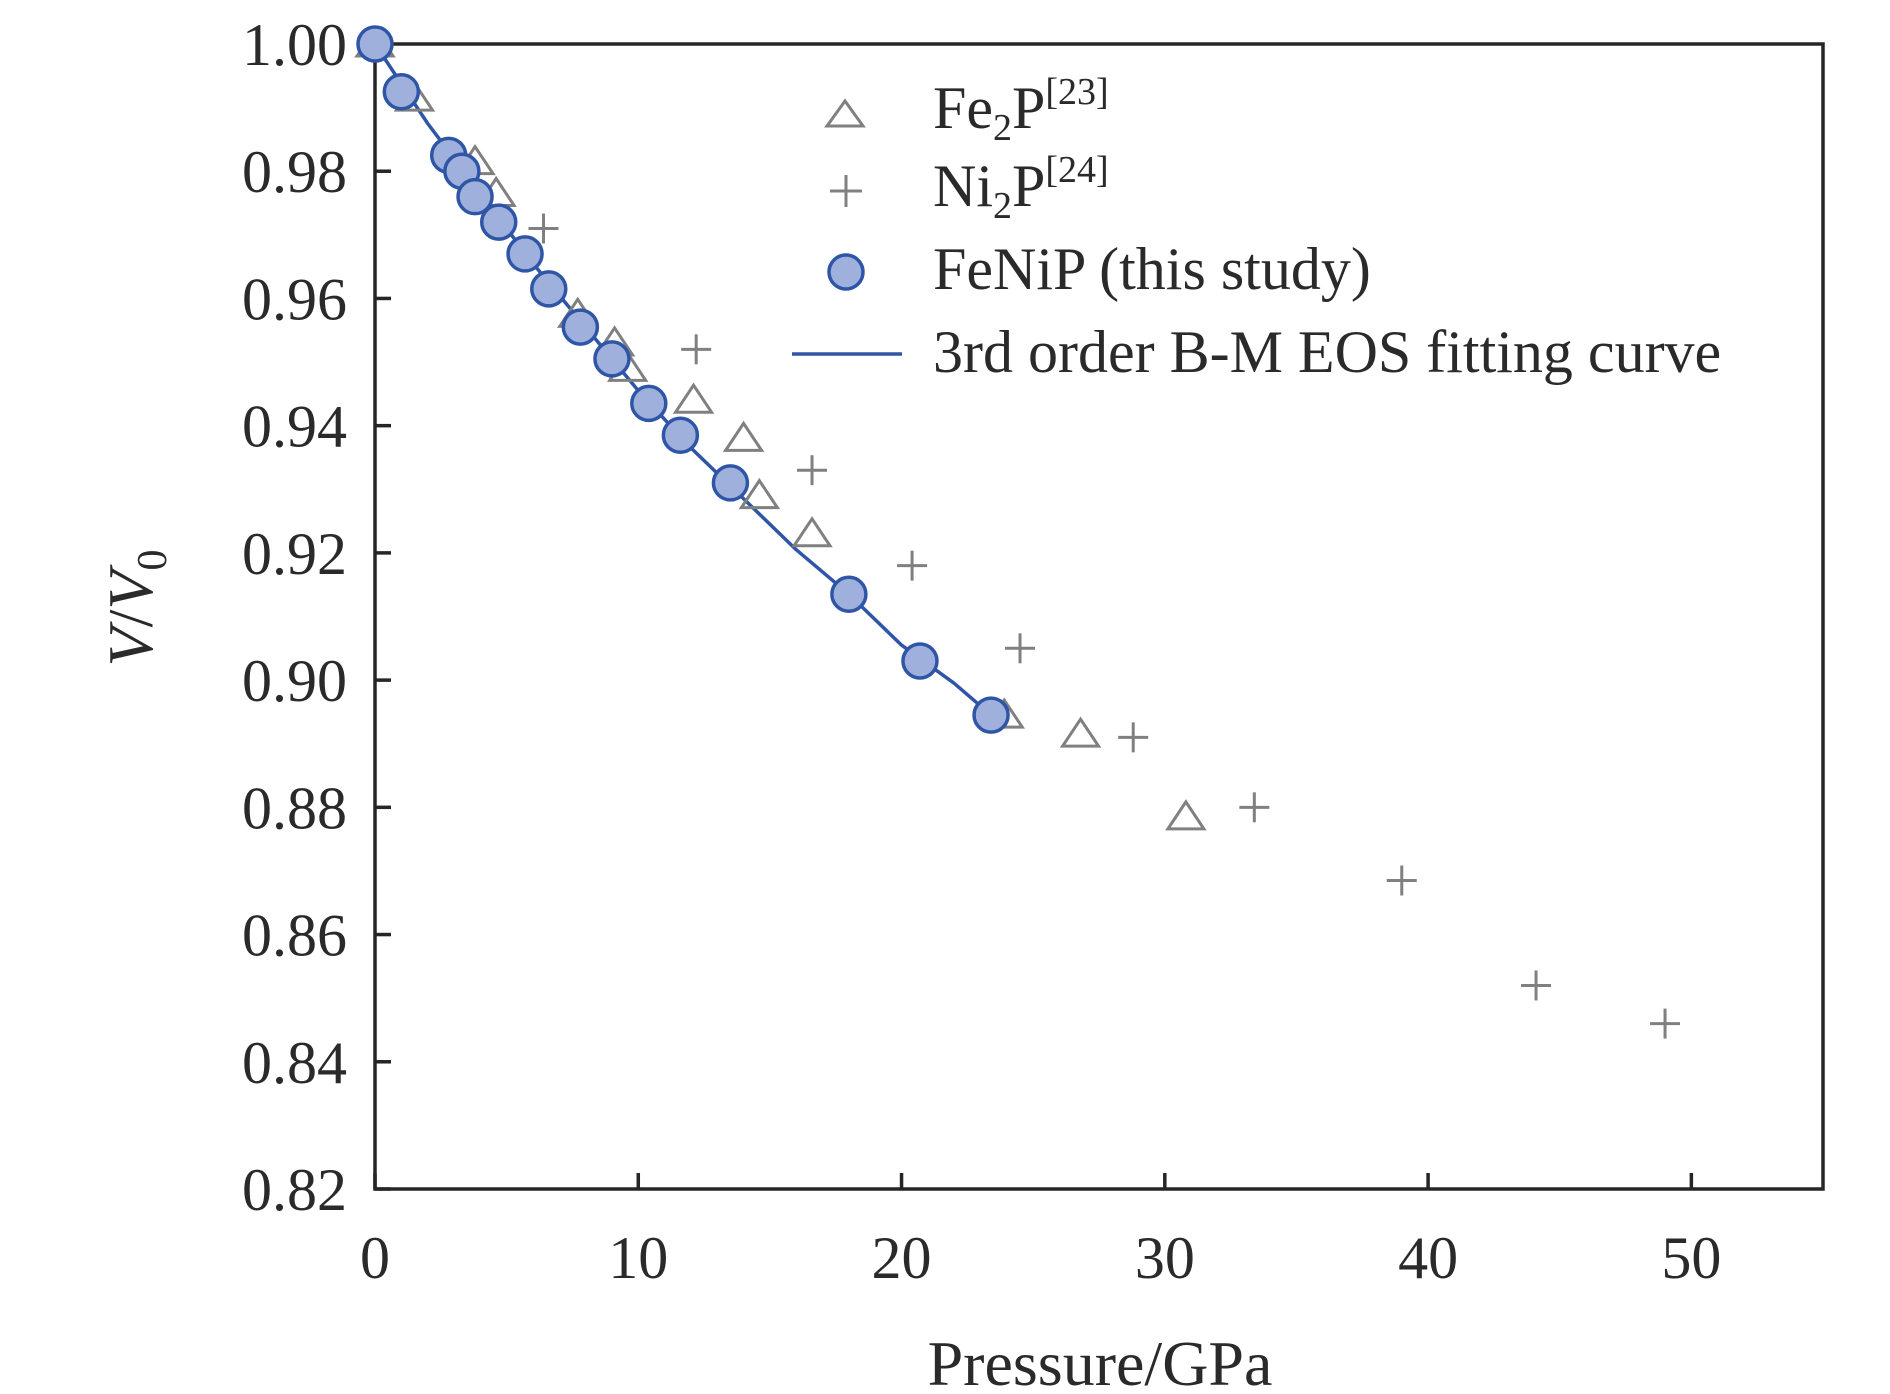 This screenshot has height=1394, width=1890. What do you see at coordinates (846, 191) in the screenshot?
I see `legend-marker-ni2p` at bounding box center [846, 191].